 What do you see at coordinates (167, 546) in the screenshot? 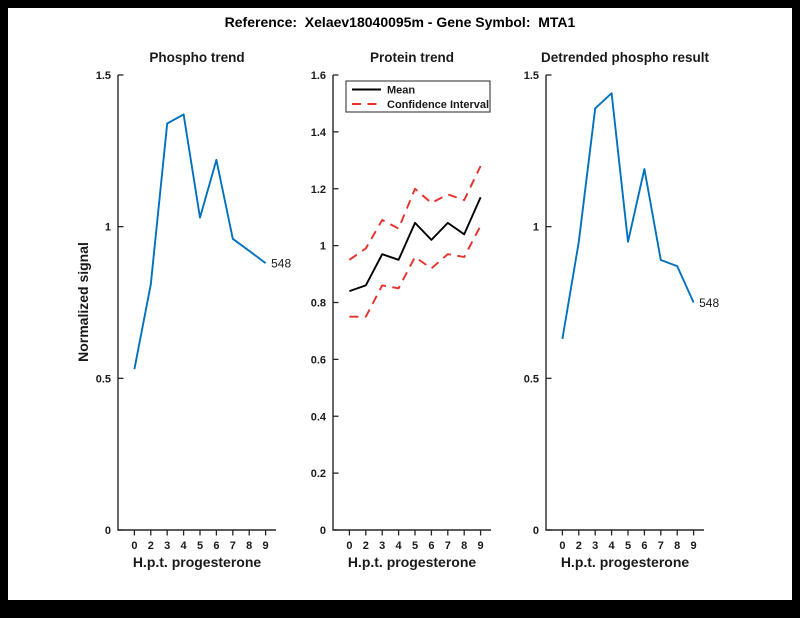
I see `plot-1-xtick-label: 3` at bounding box center [167, 546].